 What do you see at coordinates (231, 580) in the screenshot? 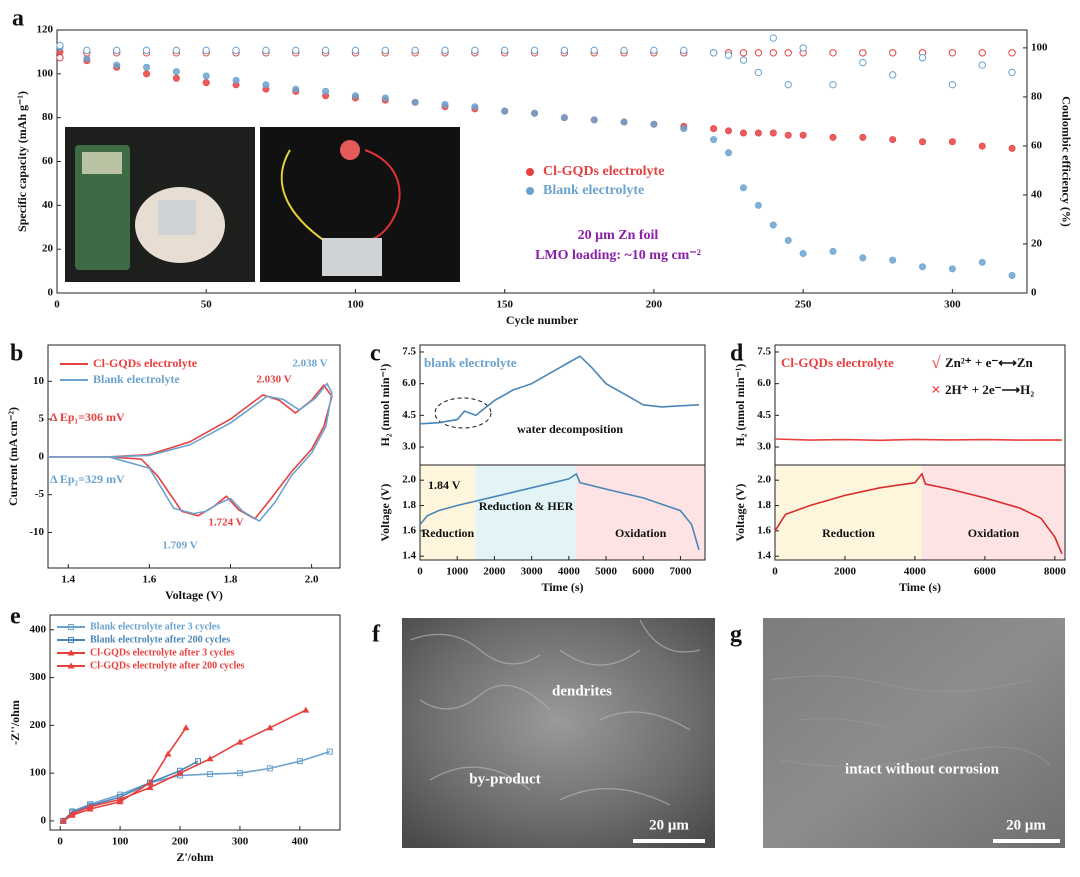
I see `x-tick-label: 1.8` at bounding box center [231, 580].